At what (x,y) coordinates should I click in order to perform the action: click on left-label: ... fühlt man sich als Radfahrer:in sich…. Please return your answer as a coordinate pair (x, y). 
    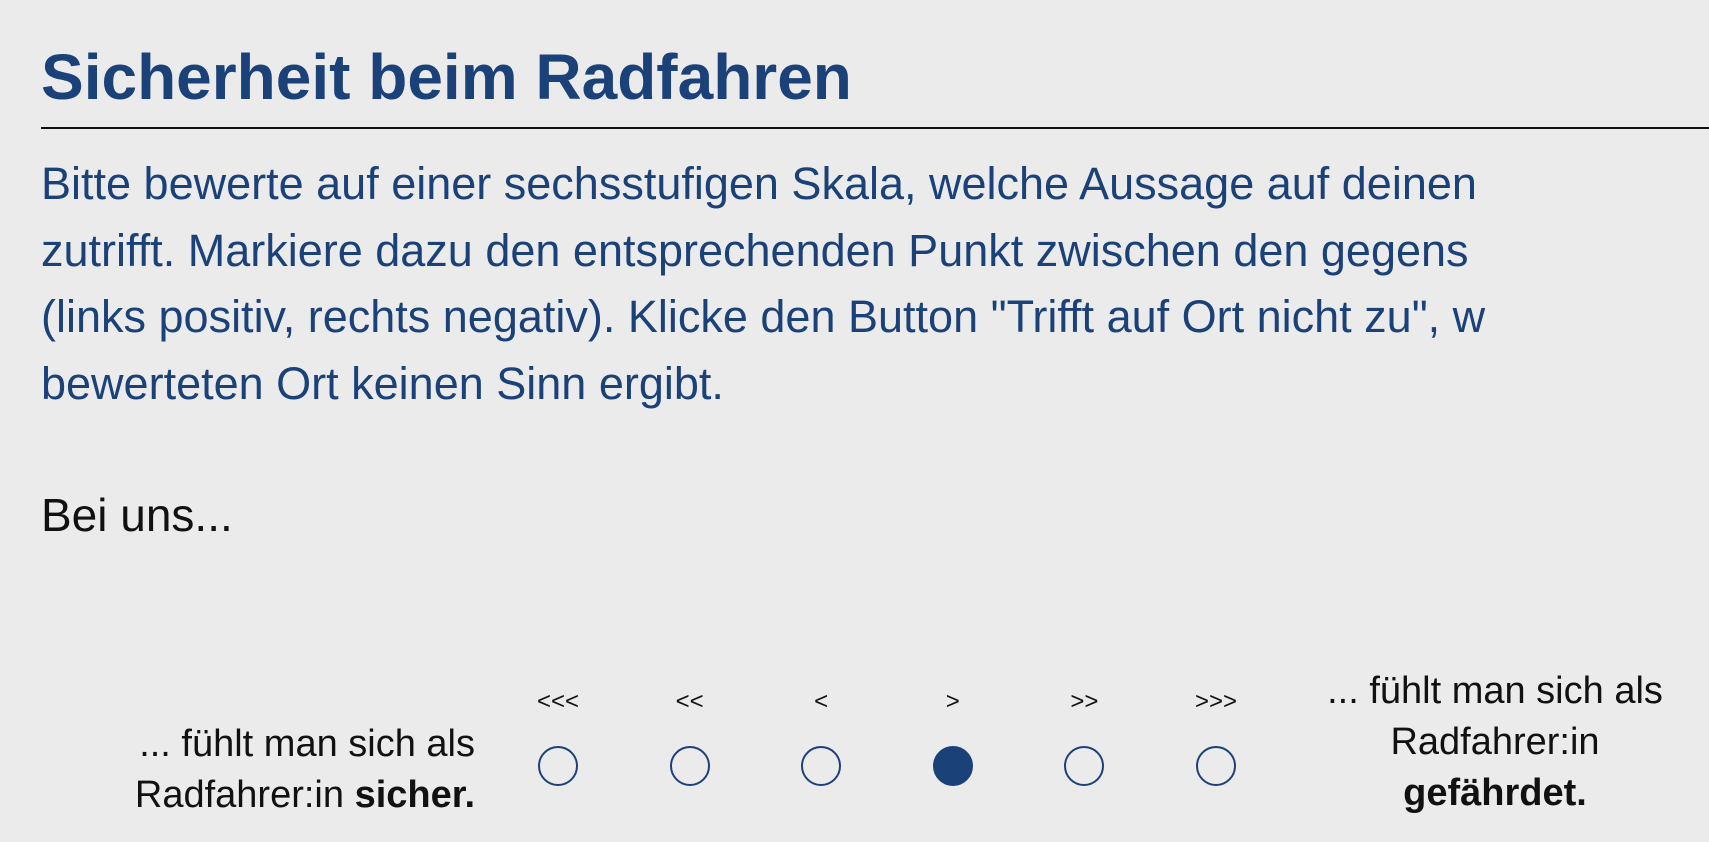
    Looking at the image, I should click on (305, 770).